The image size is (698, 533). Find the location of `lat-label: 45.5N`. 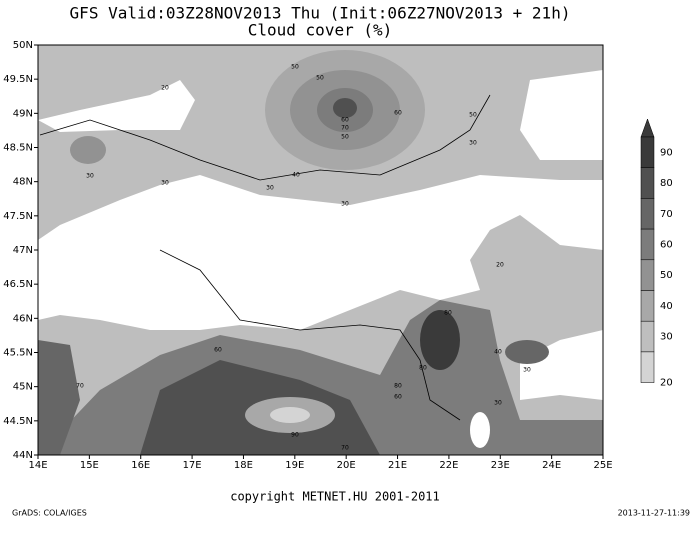

lat-label: 45.5N is located at coordinates (18, 353).